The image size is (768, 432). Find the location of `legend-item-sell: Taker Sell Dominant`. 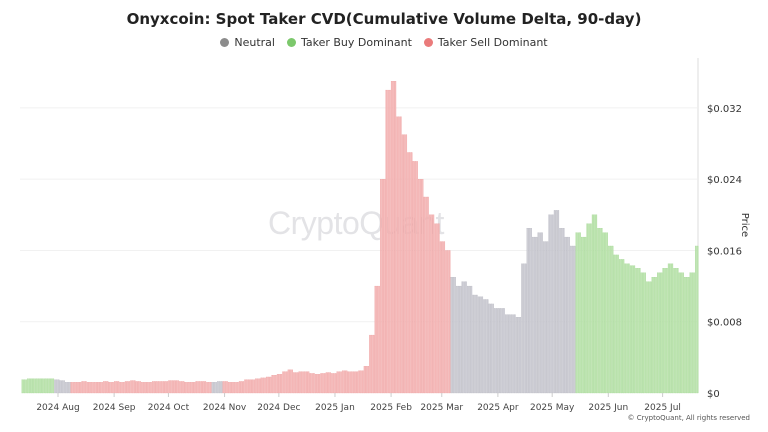

legend-item-sell: Taker Sell Dominant is located at coordinates (485, 42).